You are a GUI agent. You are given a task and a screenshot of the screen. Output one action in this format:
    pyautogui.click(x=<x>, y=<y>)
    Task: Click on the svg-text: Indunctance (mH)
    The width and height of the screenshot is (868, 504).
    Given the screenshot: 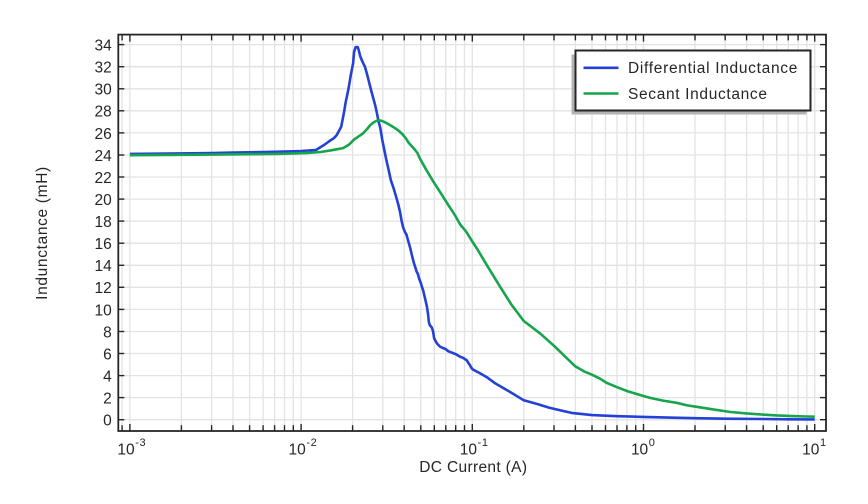 What is the action you would take?
    pyautogui.click(x=42, y=233)
    